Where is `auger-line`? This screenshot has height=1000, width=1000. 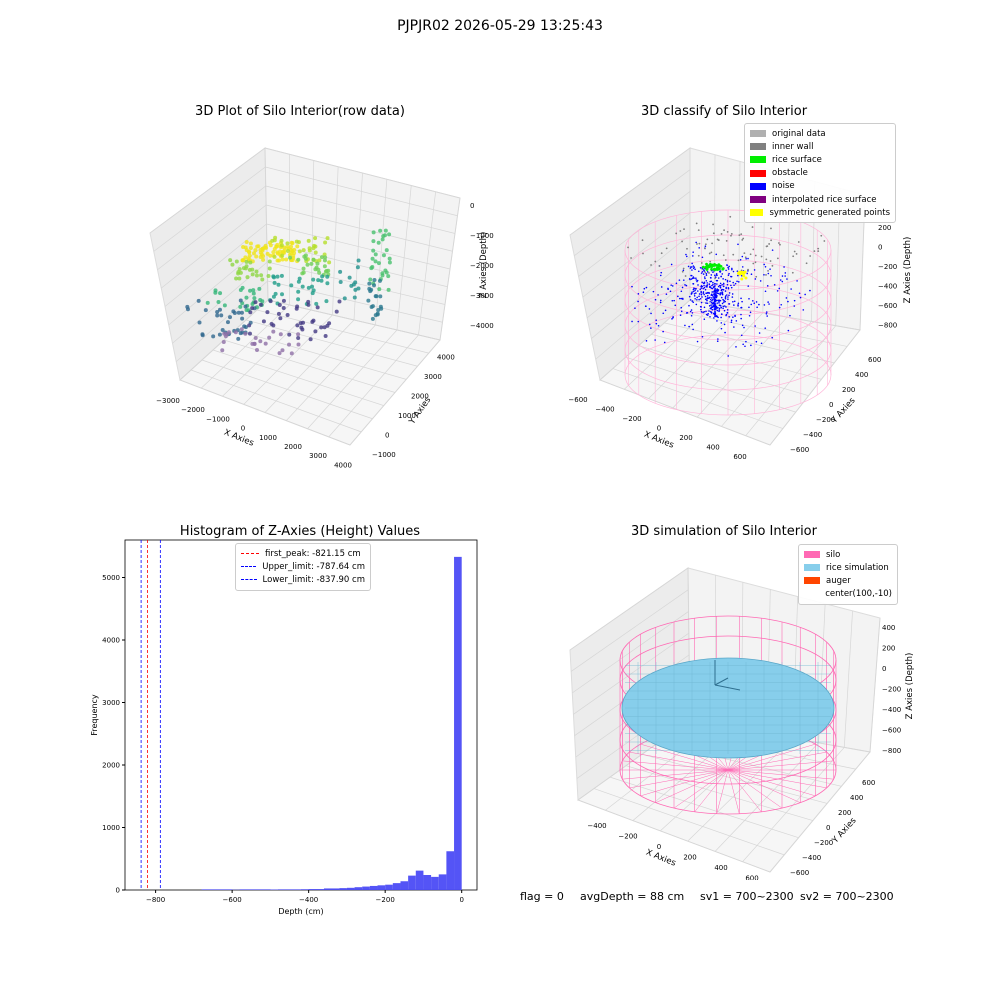
auger-line is located at coordinates (721, 681).